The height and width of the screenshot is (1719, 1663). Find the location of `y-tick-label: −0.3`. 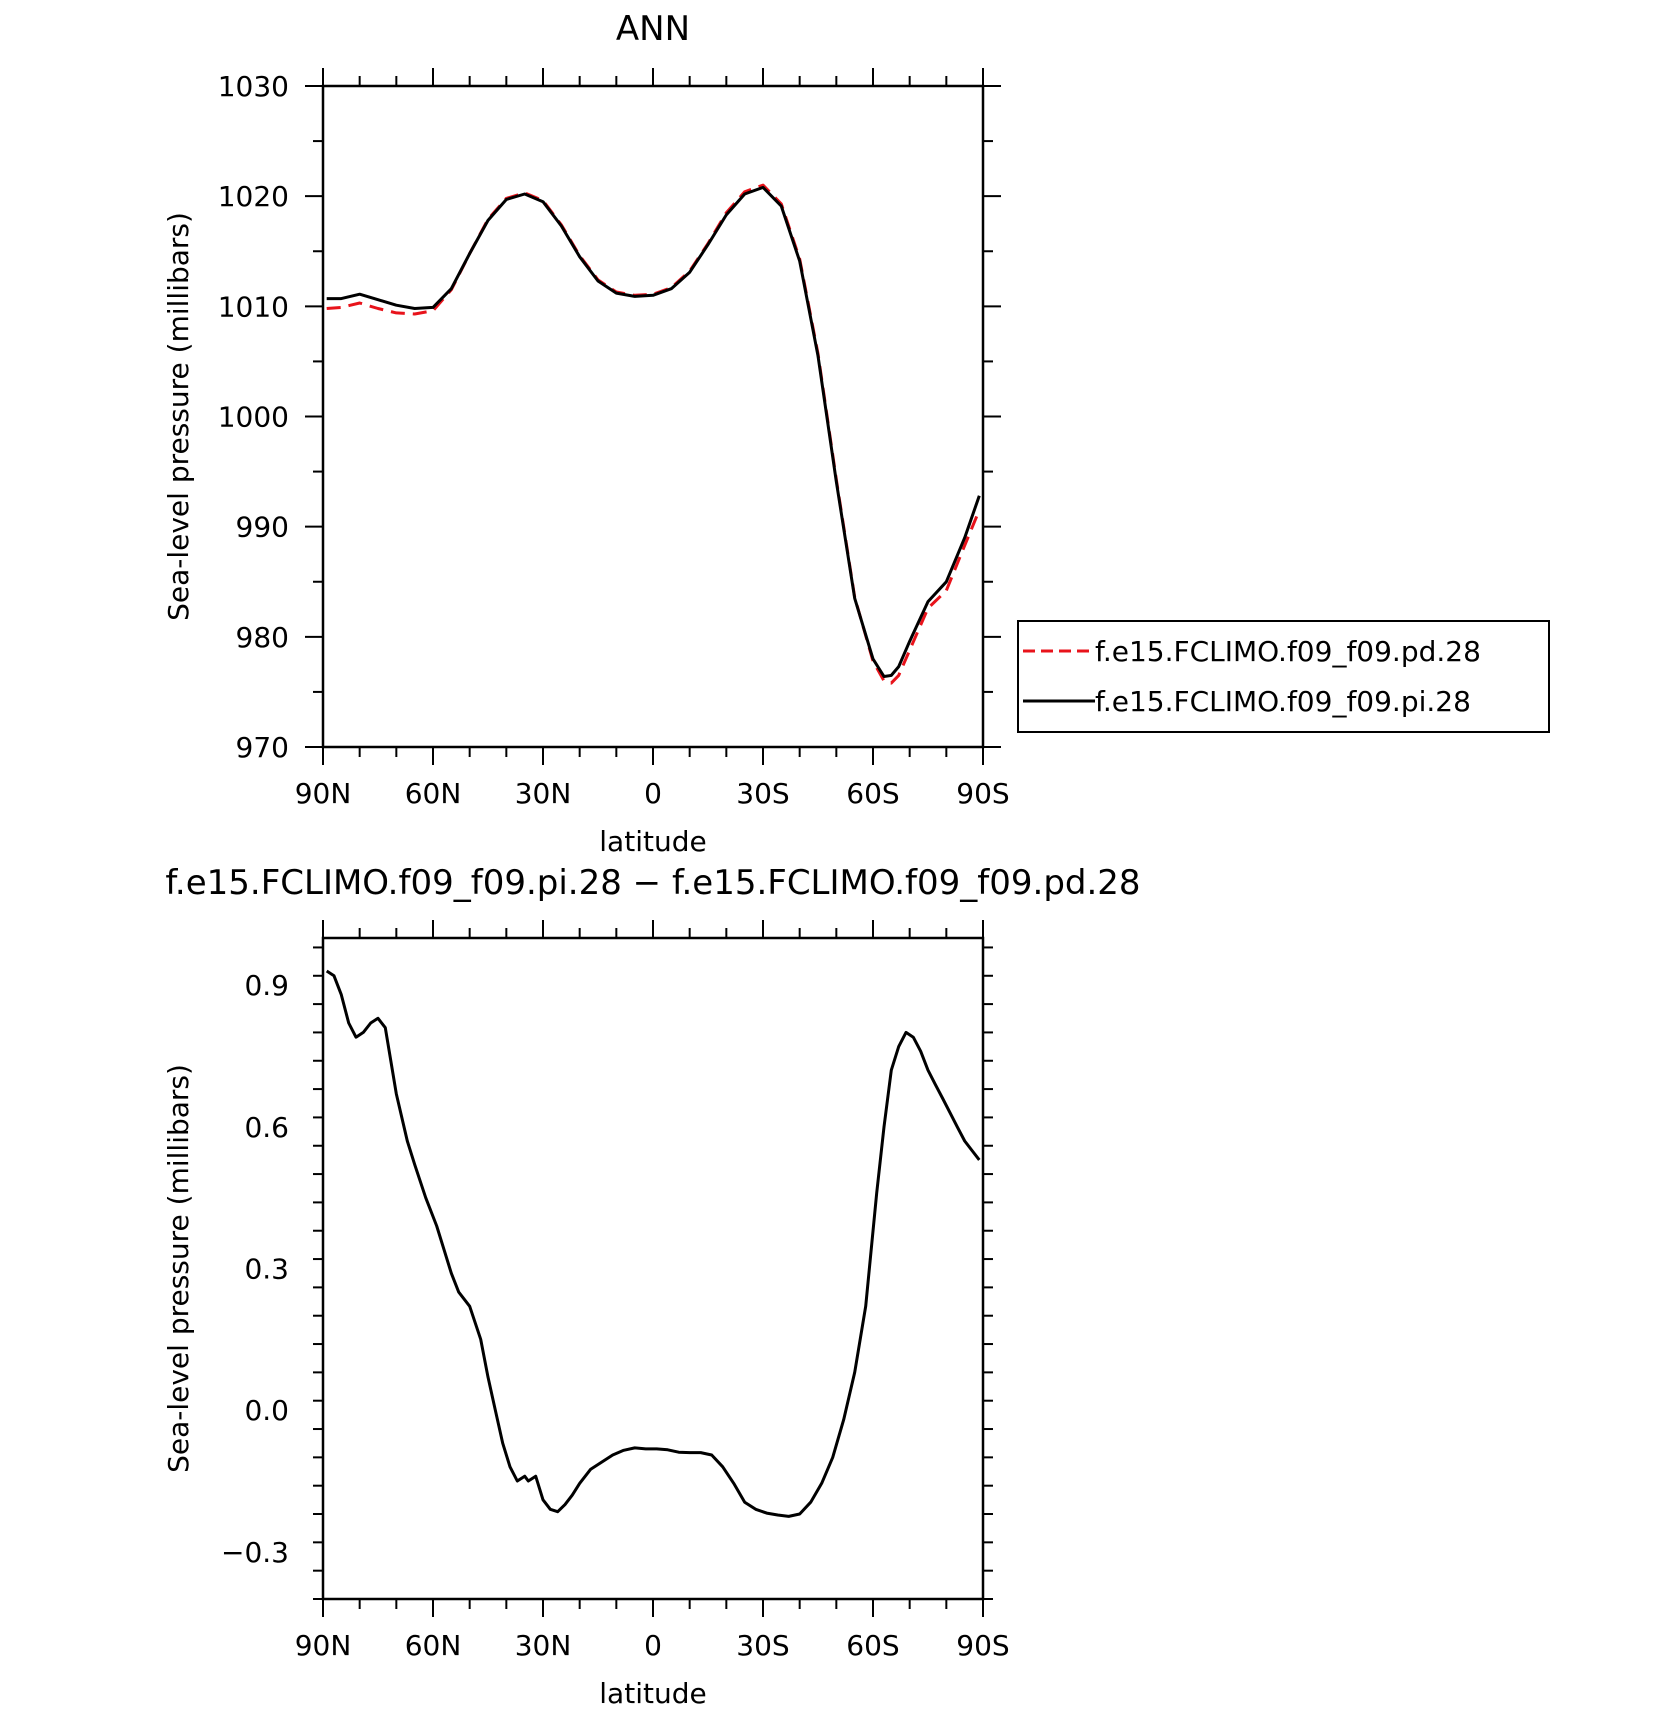

y-tick-label: −0.3 is located at coordinates (255, 1552).